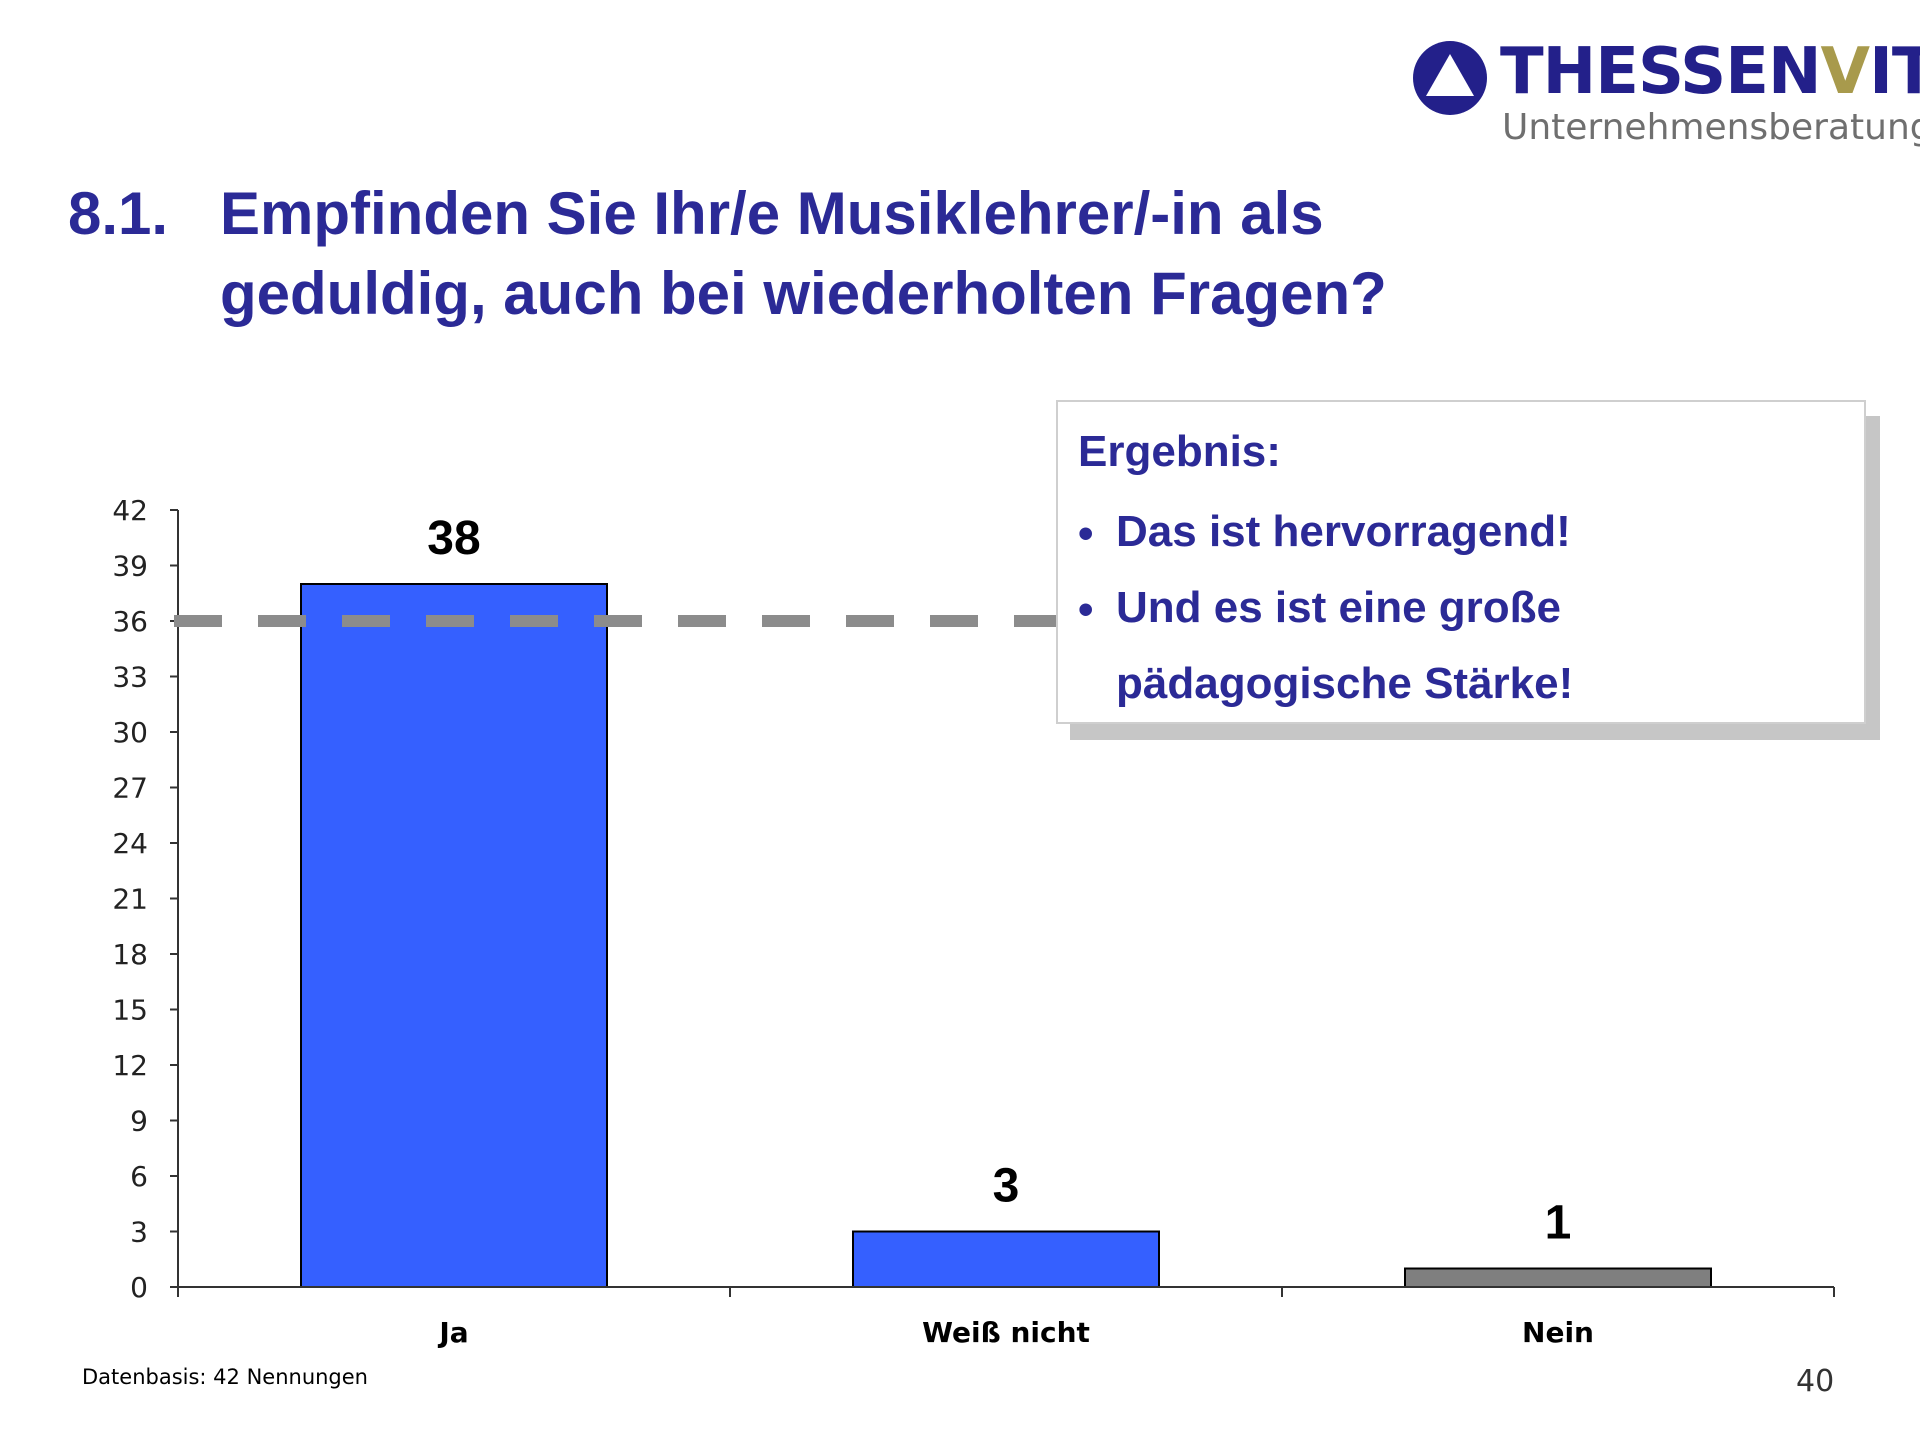 The width and height of the screenshot is (1920, 1440). I want to click on title-line-2: geduldig, auch bei wiederholten Fragen?, so click(803, 293).